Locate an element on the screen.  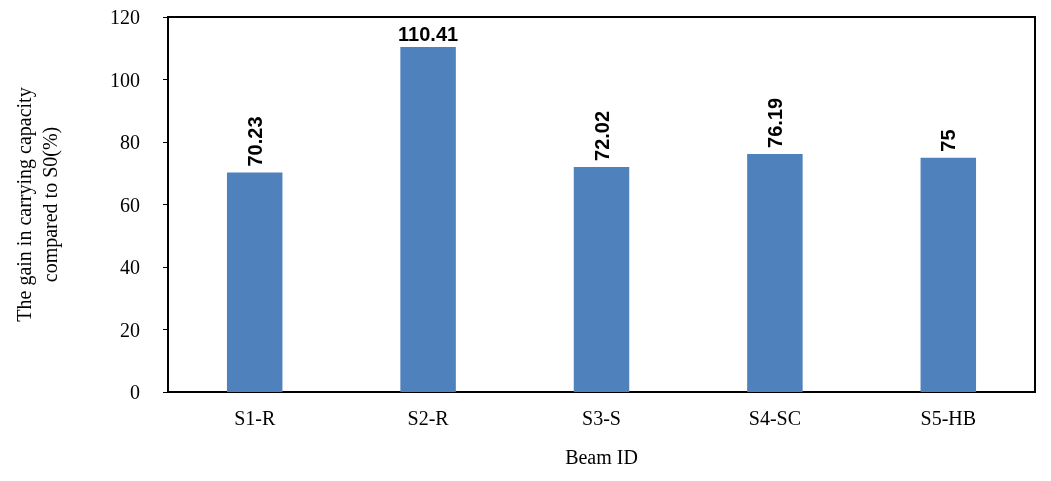
y-tick-label: 120 is located at coordinates (125, 17).